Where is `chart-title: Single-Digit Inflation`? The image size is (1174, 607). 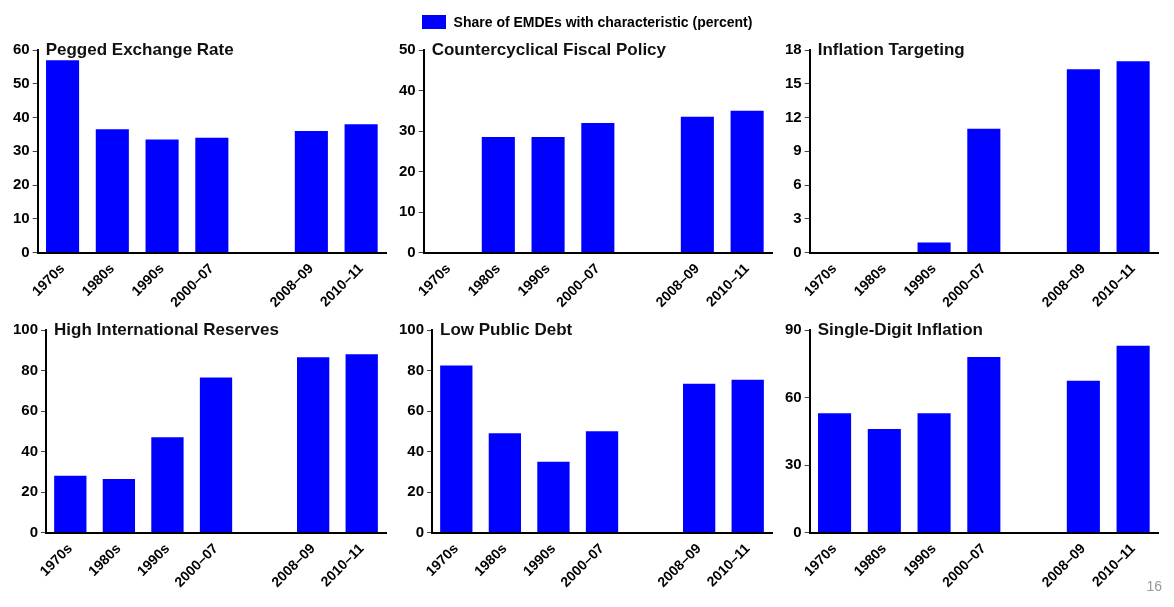
chart-title: Single-Digit Inflation is located at coordinates (900, 330).